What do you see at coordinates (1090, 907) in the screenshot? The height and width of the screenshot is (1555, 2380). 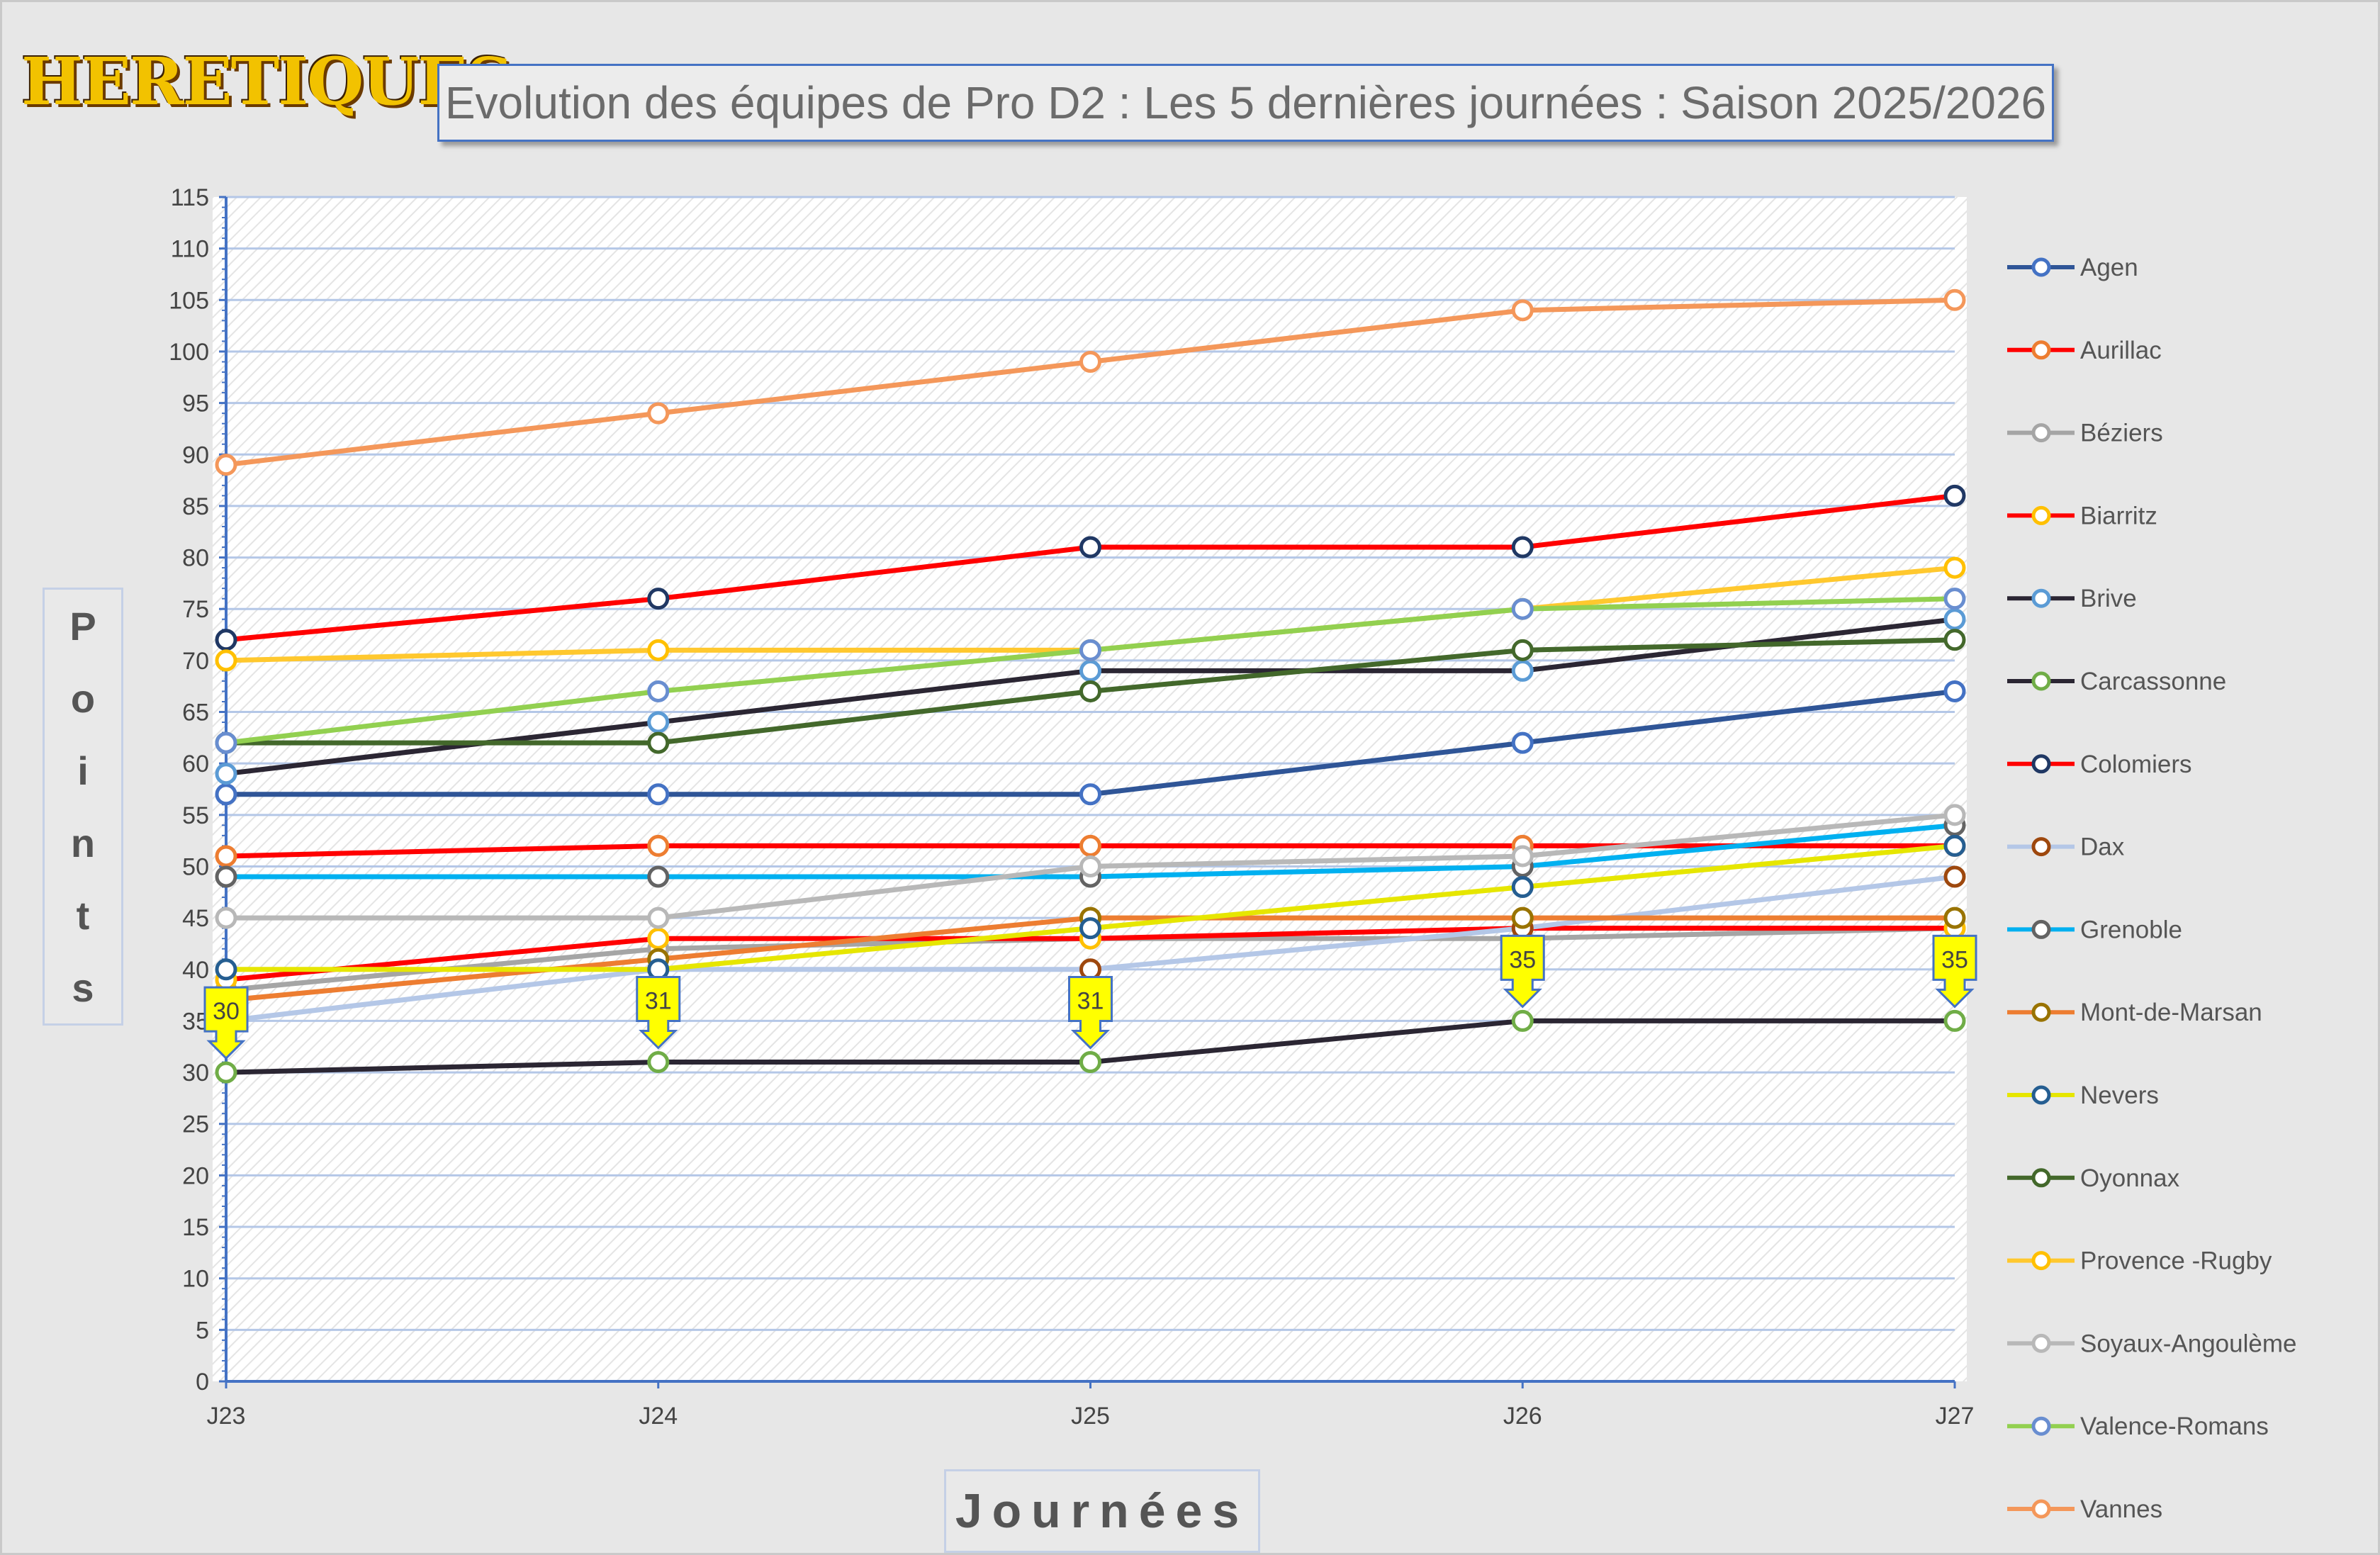 I see `series-nevers` at bounding box center [1090, 907].